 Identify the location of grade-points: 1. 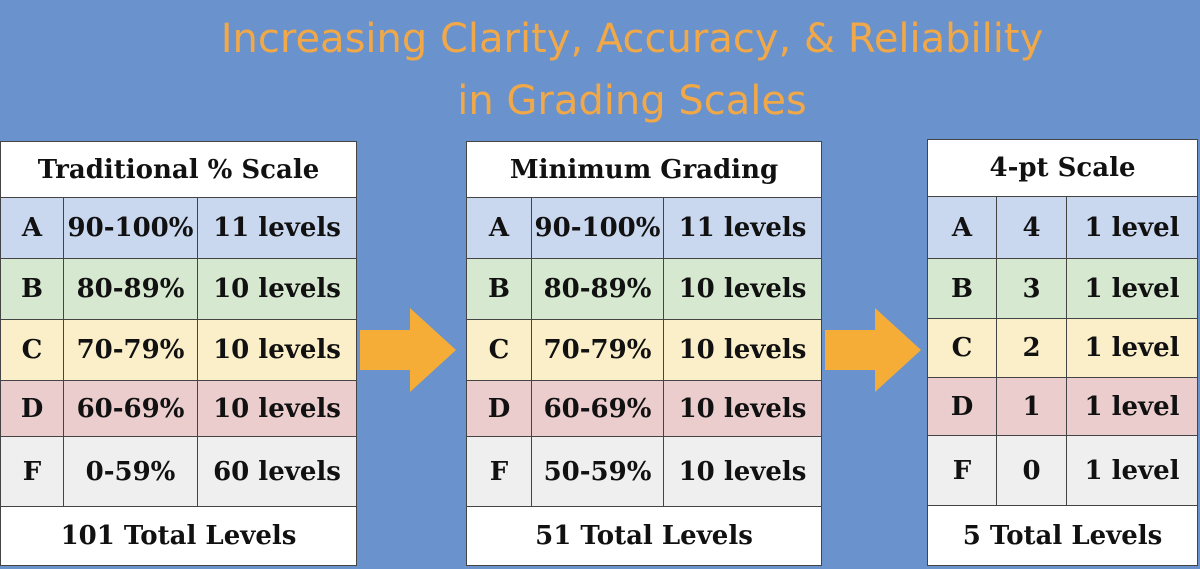
(1031, 406).